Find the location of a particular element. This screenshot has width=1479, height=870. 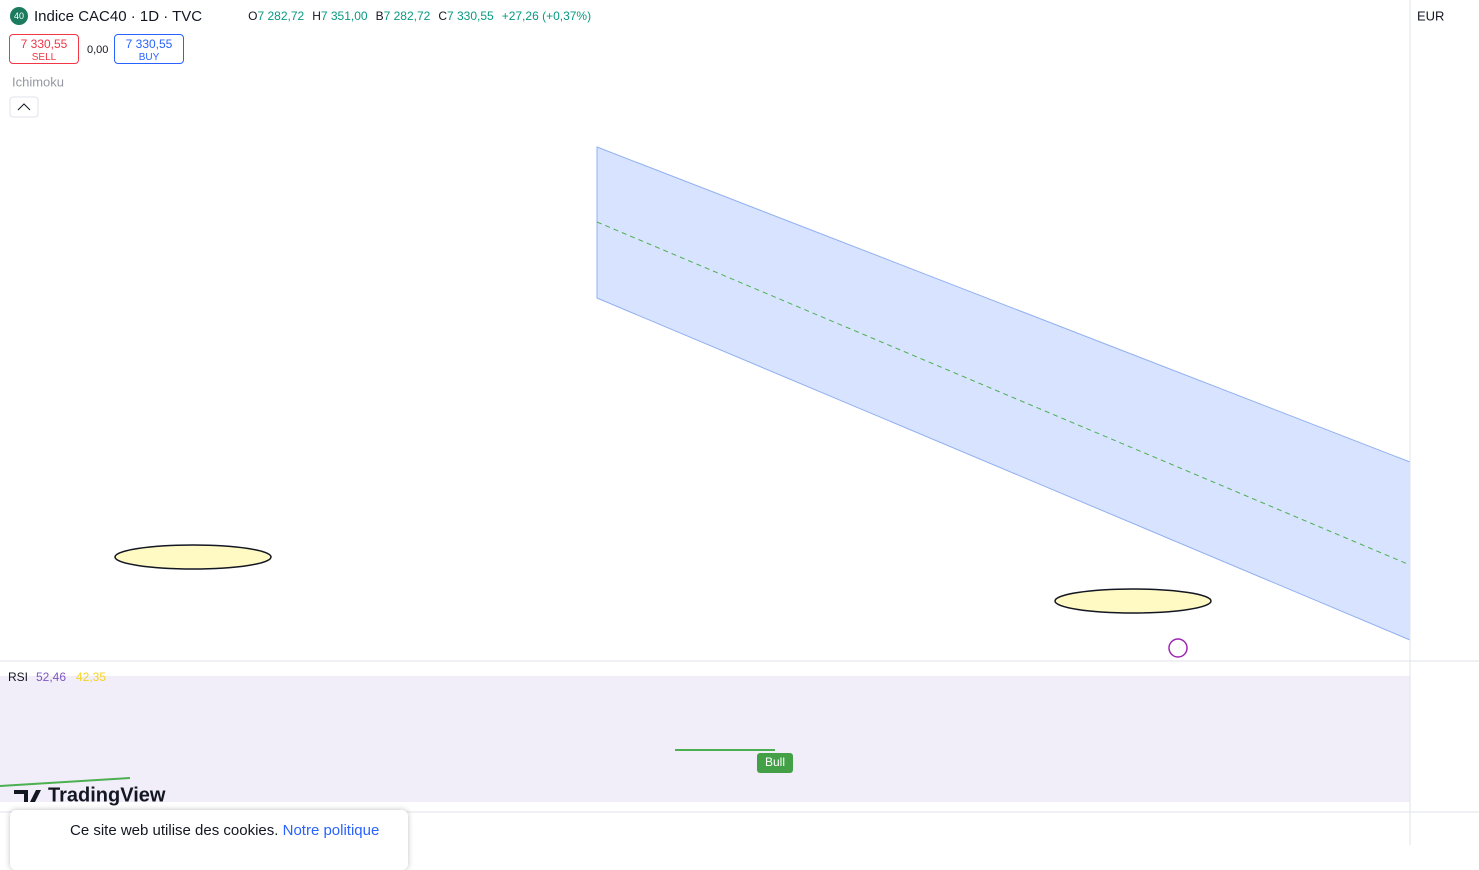

ohlc-key: C is located at coordinates (442, 16).